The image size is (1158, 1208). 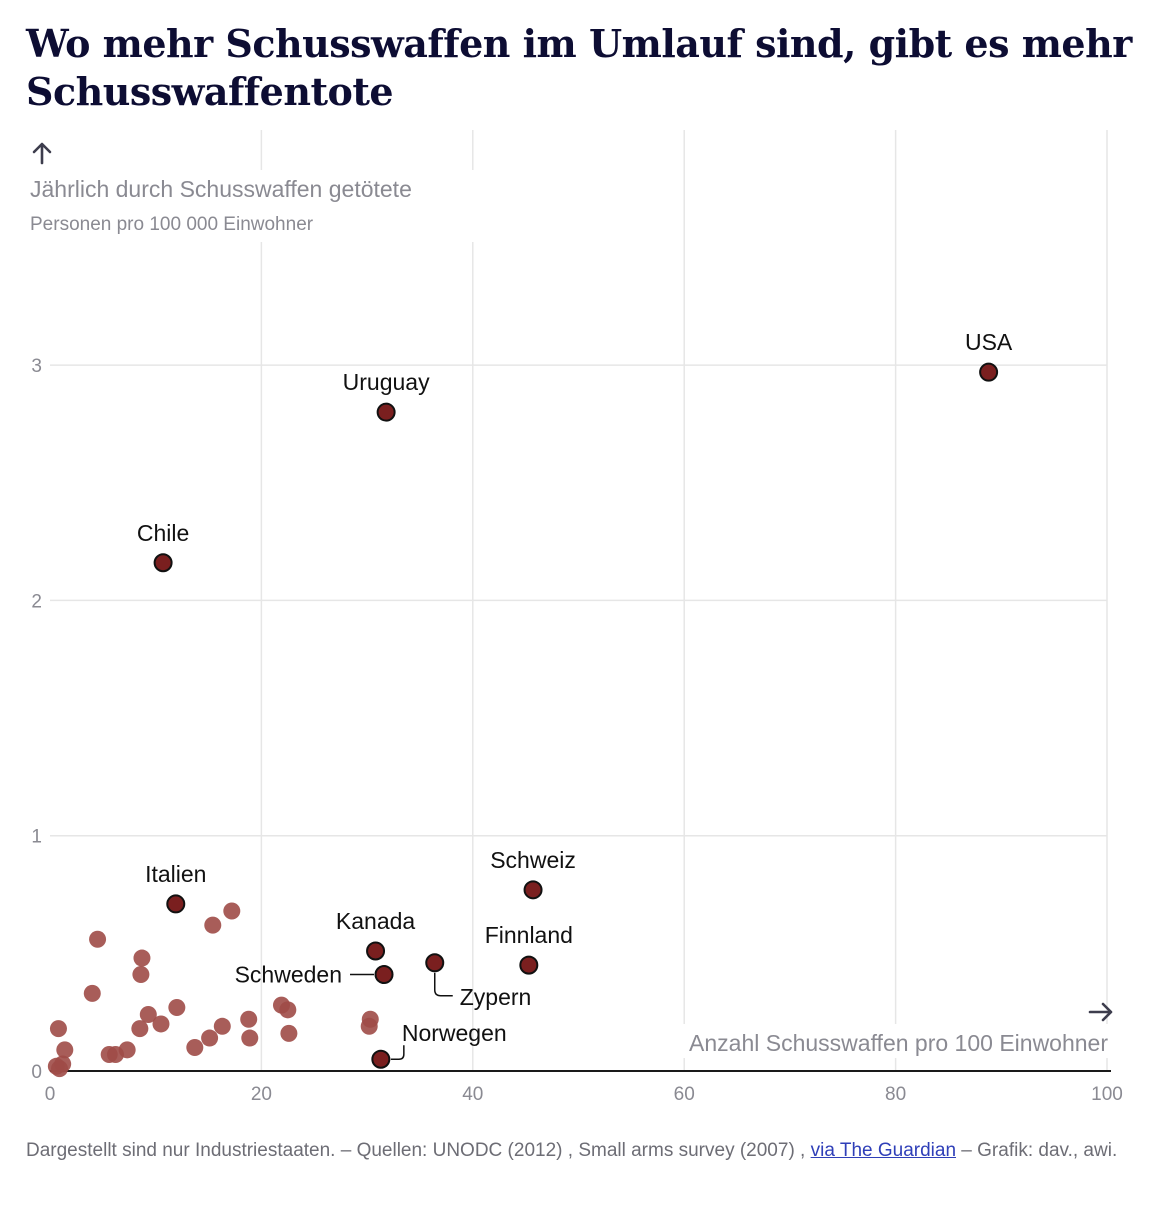 I want to click on point-label: Italien, so click(x=175, y=874).